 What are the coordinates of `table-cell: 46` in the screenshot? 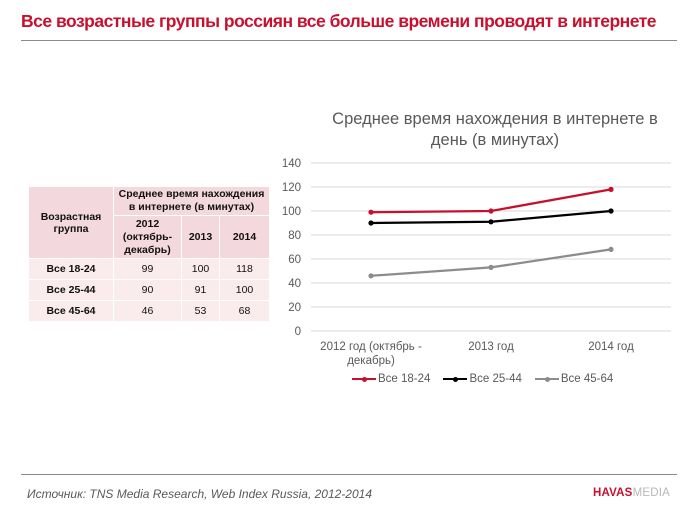 It's located at (147, 311).